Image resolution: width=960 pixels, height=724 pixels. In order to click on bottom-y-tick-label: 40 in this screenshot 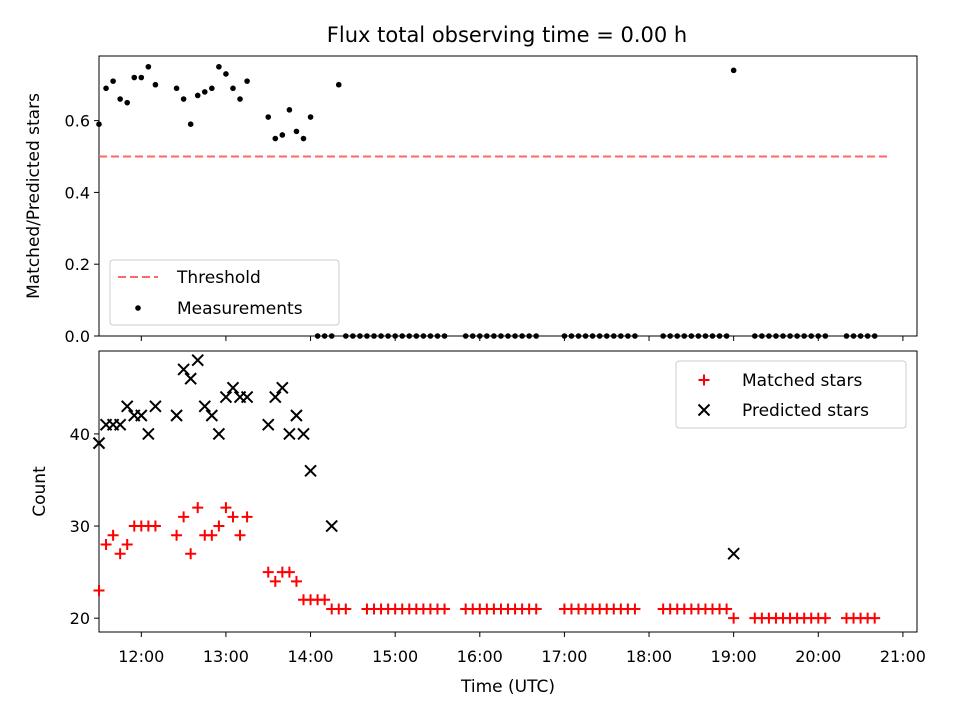, I will do `click(80, 434)`.